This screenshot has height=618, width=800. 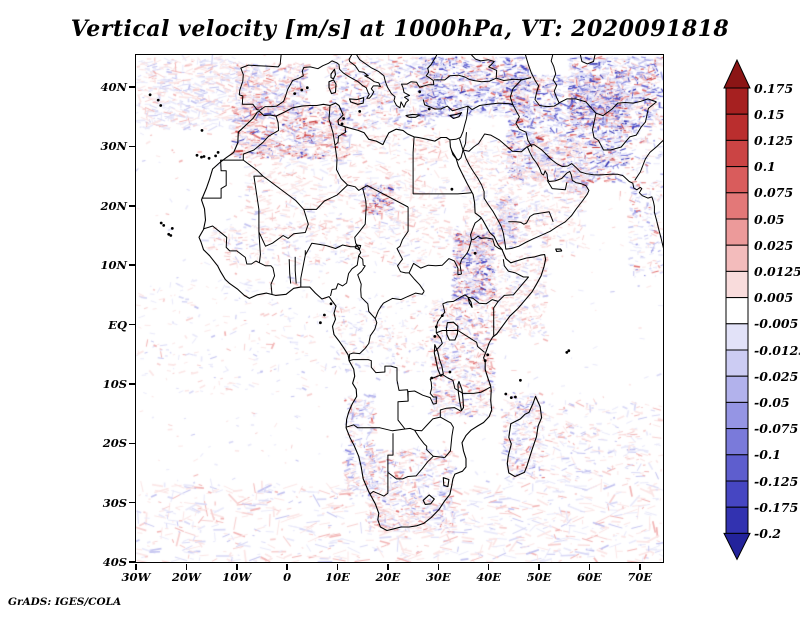 I want to click on grads-attribution: GrADS: IGES/COLA, so click(x=65, y=602).